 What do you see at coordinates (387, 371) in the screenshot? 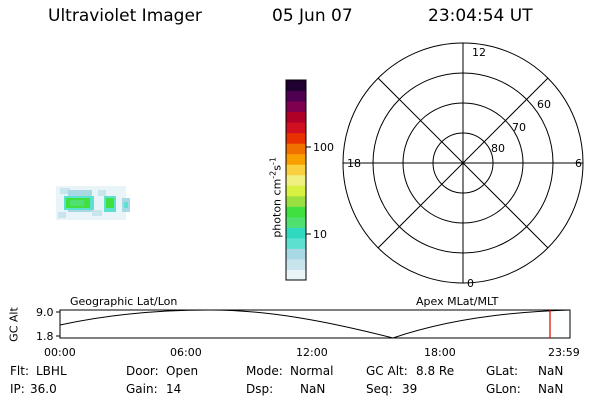
I see `gcalt-label: GC Alt:` at bounding box center [387, 371].